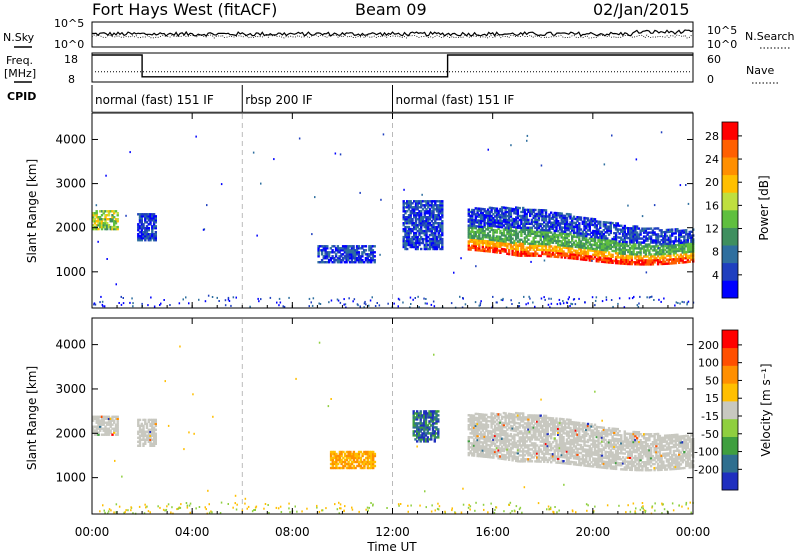 Image resolution: width=800 pixels, height=554 pixels. I want to click on sky-noise-line, so click(392, 33).